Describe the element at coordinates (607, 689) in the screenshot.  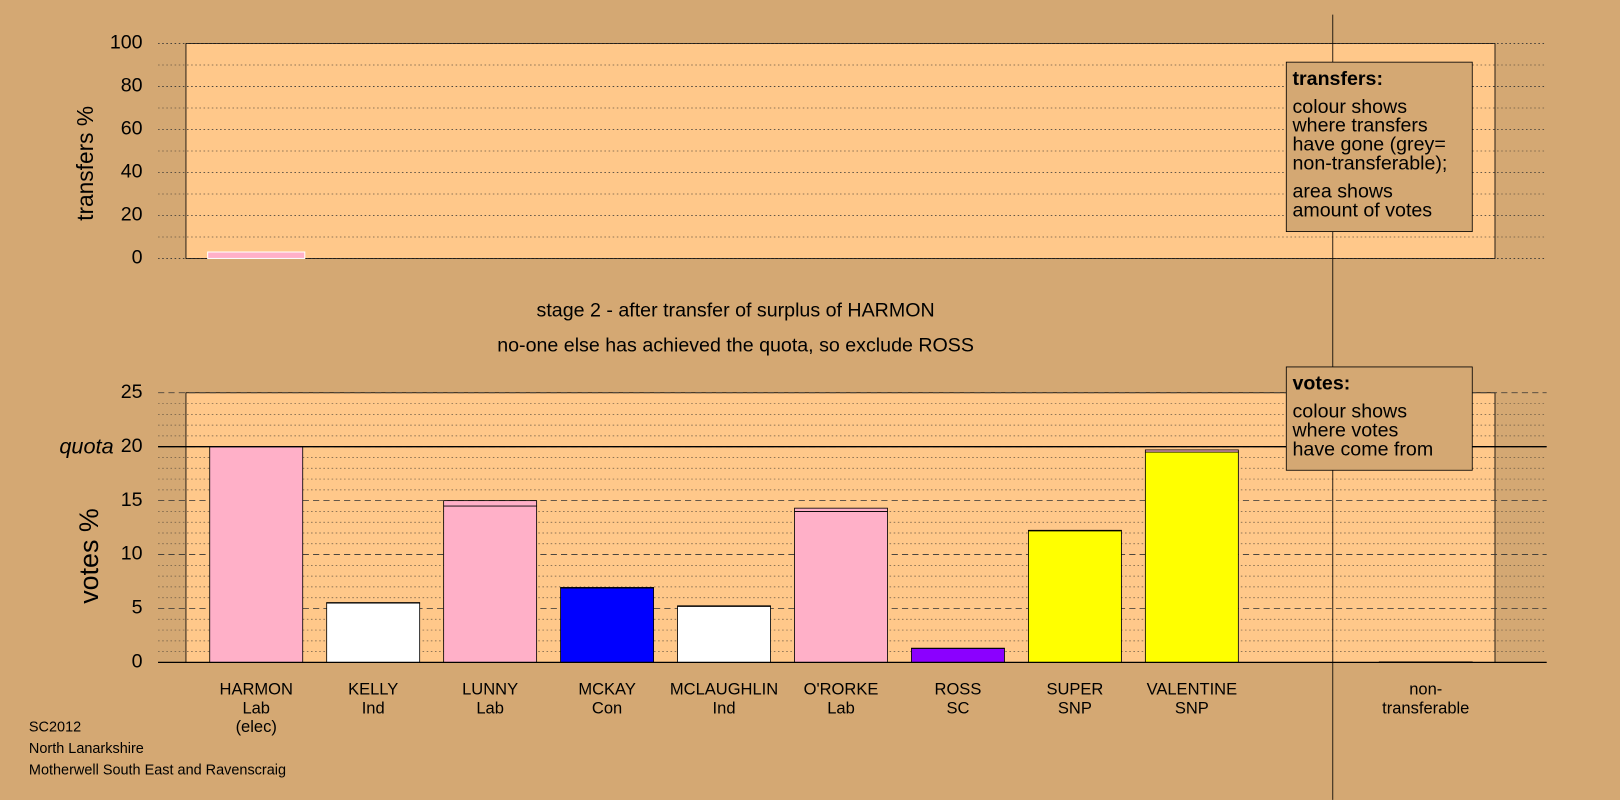
I see `x-tick-label: MCKAY` at that location.